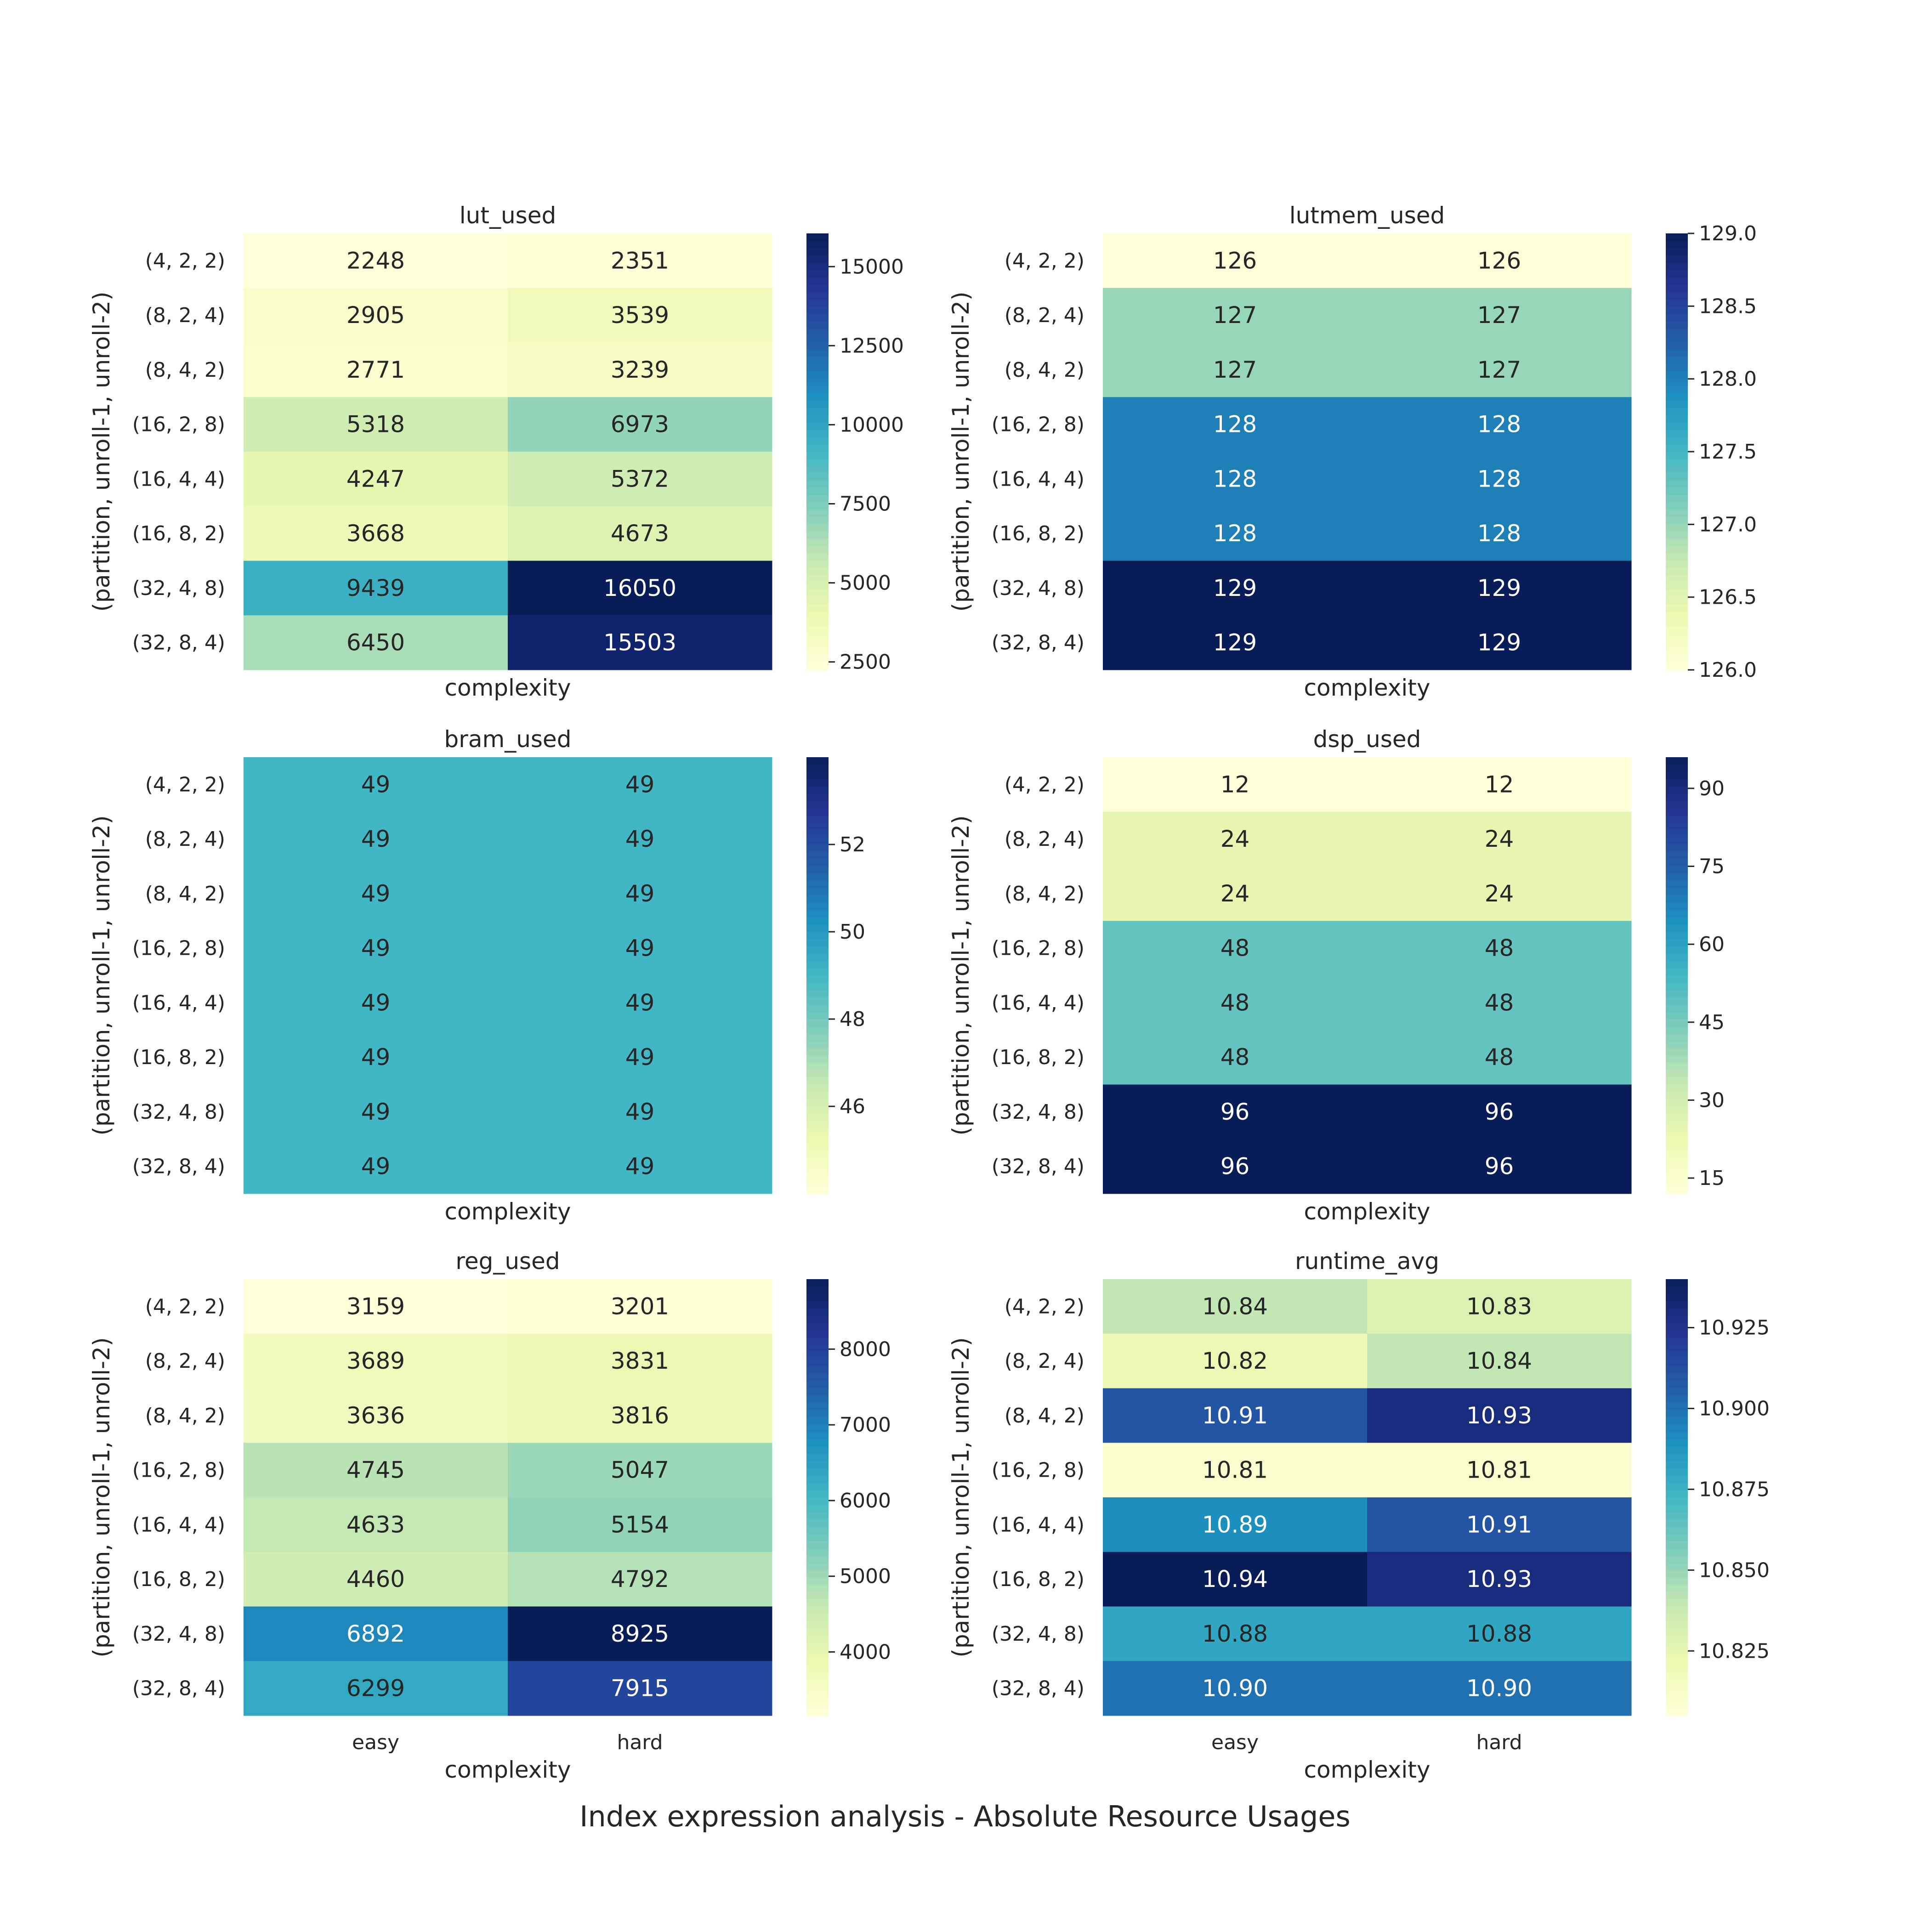 The image size is (1930, 1932). I want to click on cell-value-label: 5372, so click(640, 478).